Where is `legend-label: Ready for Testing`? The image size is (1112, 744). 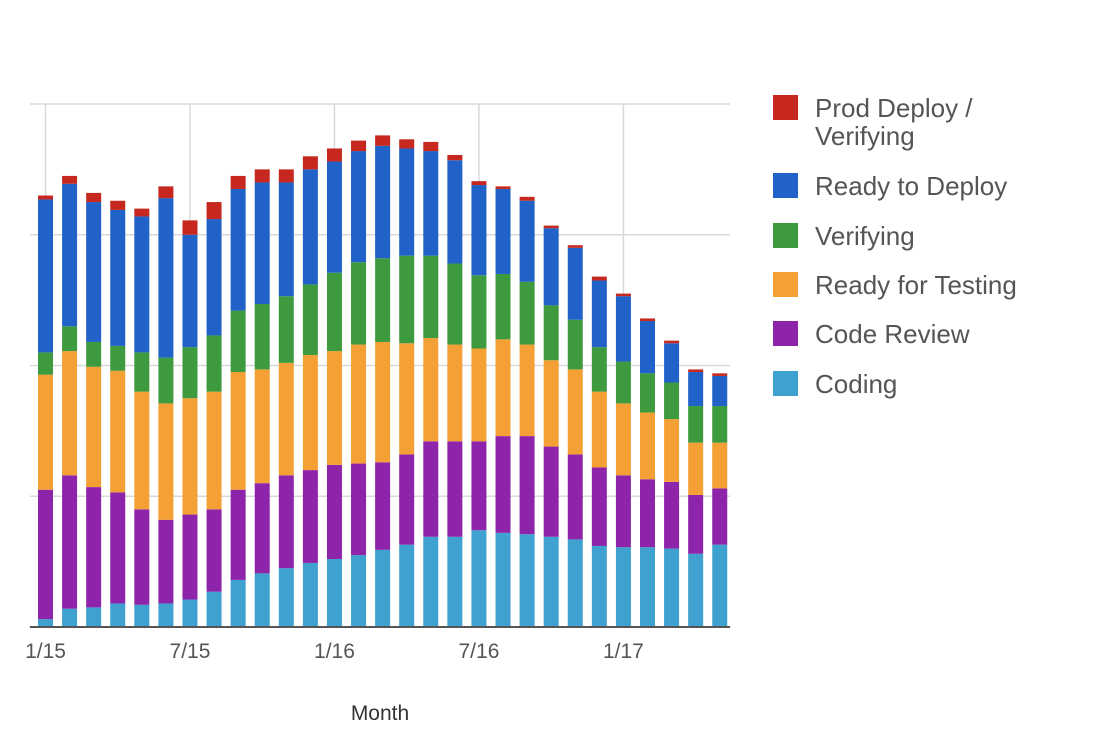 legend-label: Ready for Testing is located at coordinates (916, 285).